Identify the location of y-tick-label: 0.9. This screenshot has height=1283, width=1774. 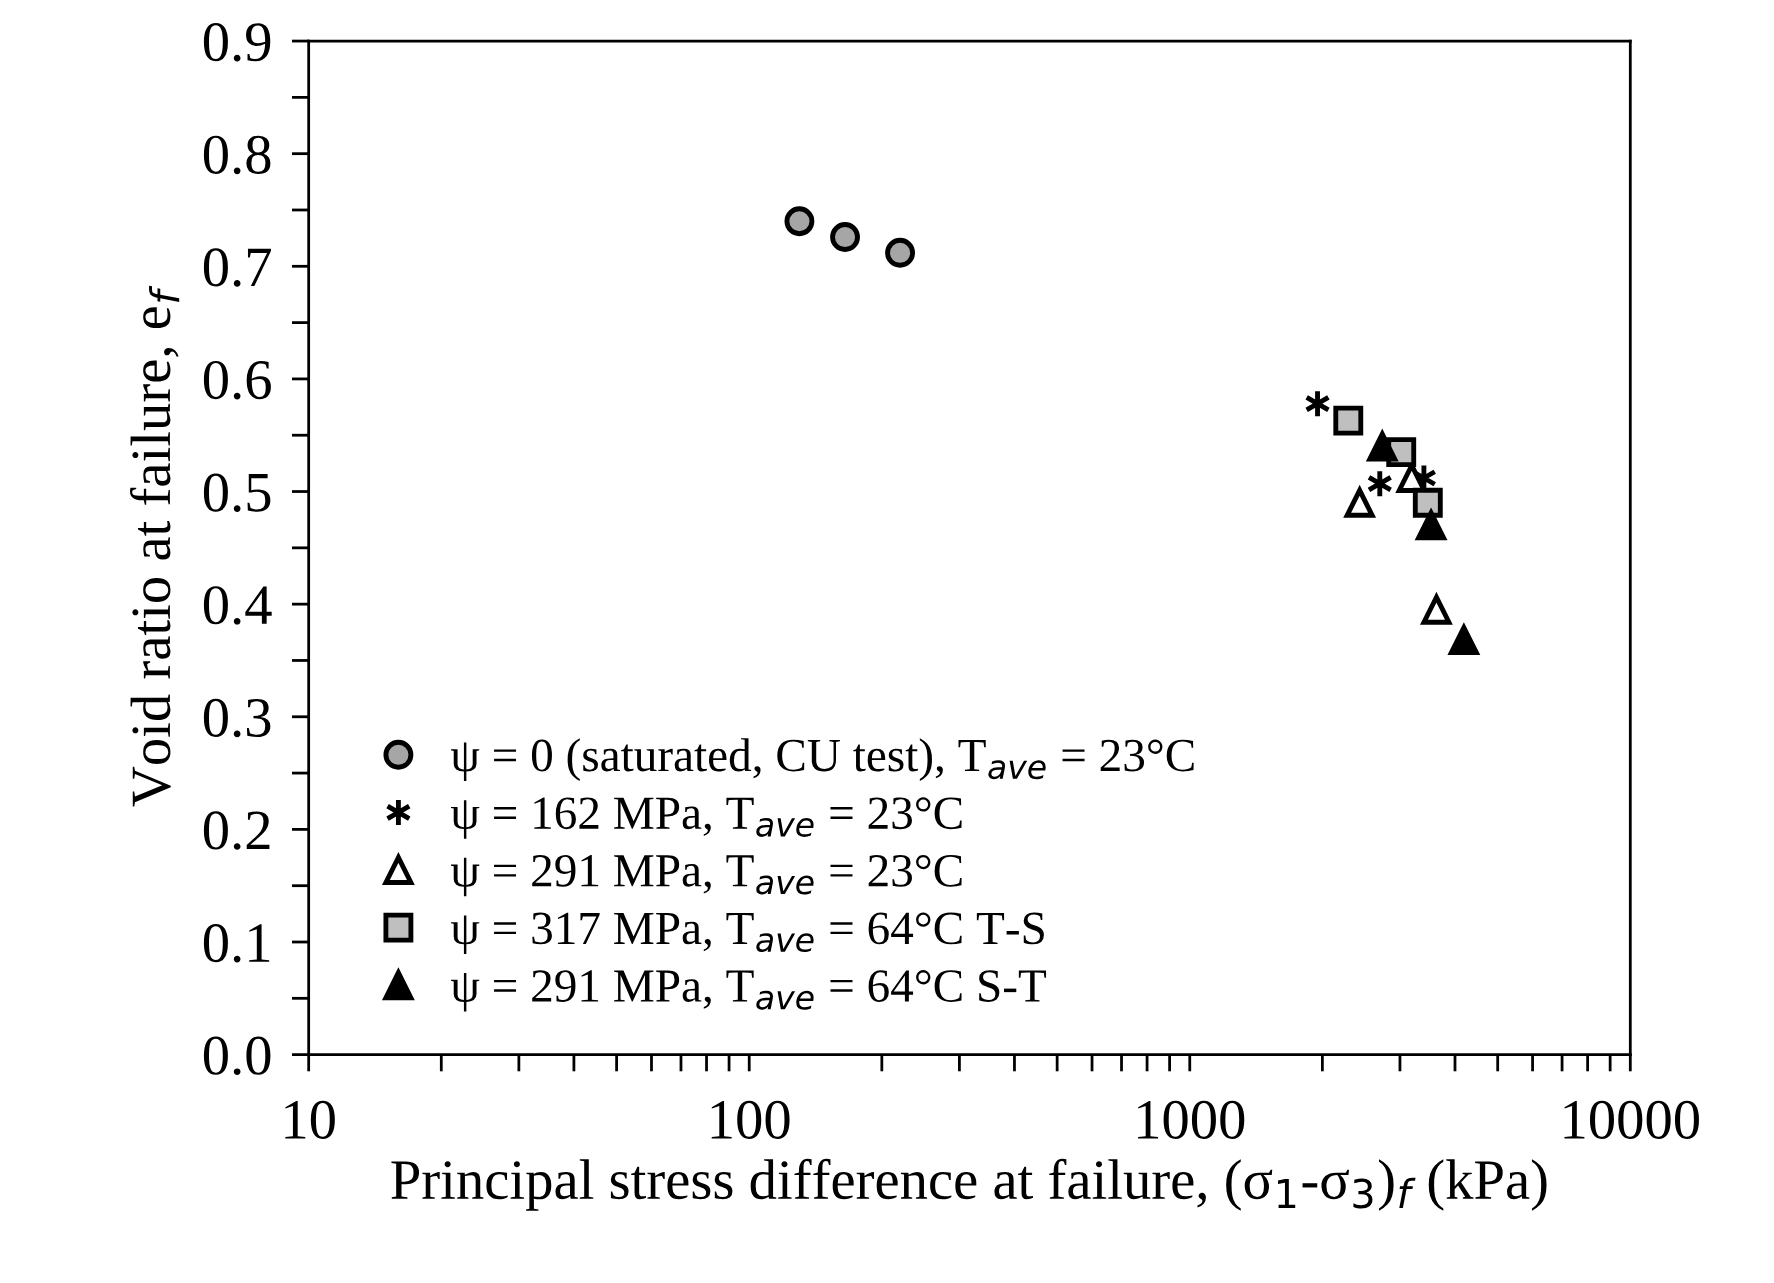
(237, 42).